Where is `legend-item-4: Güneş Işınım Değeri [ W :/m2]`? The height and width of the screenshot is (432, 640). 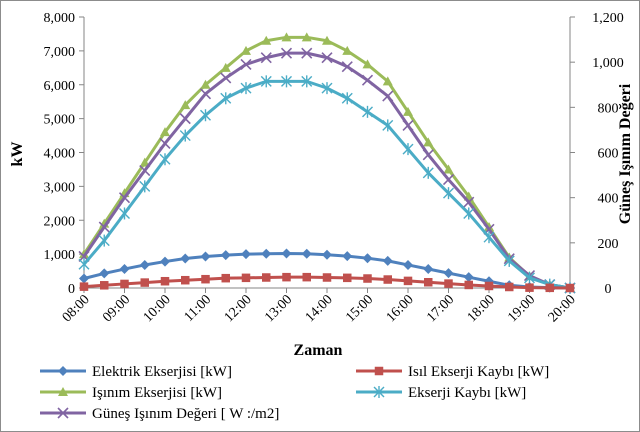 legend-item-4: Güneş Işınım Değeri [ W :/m2] is located at coordinates (159, 414).